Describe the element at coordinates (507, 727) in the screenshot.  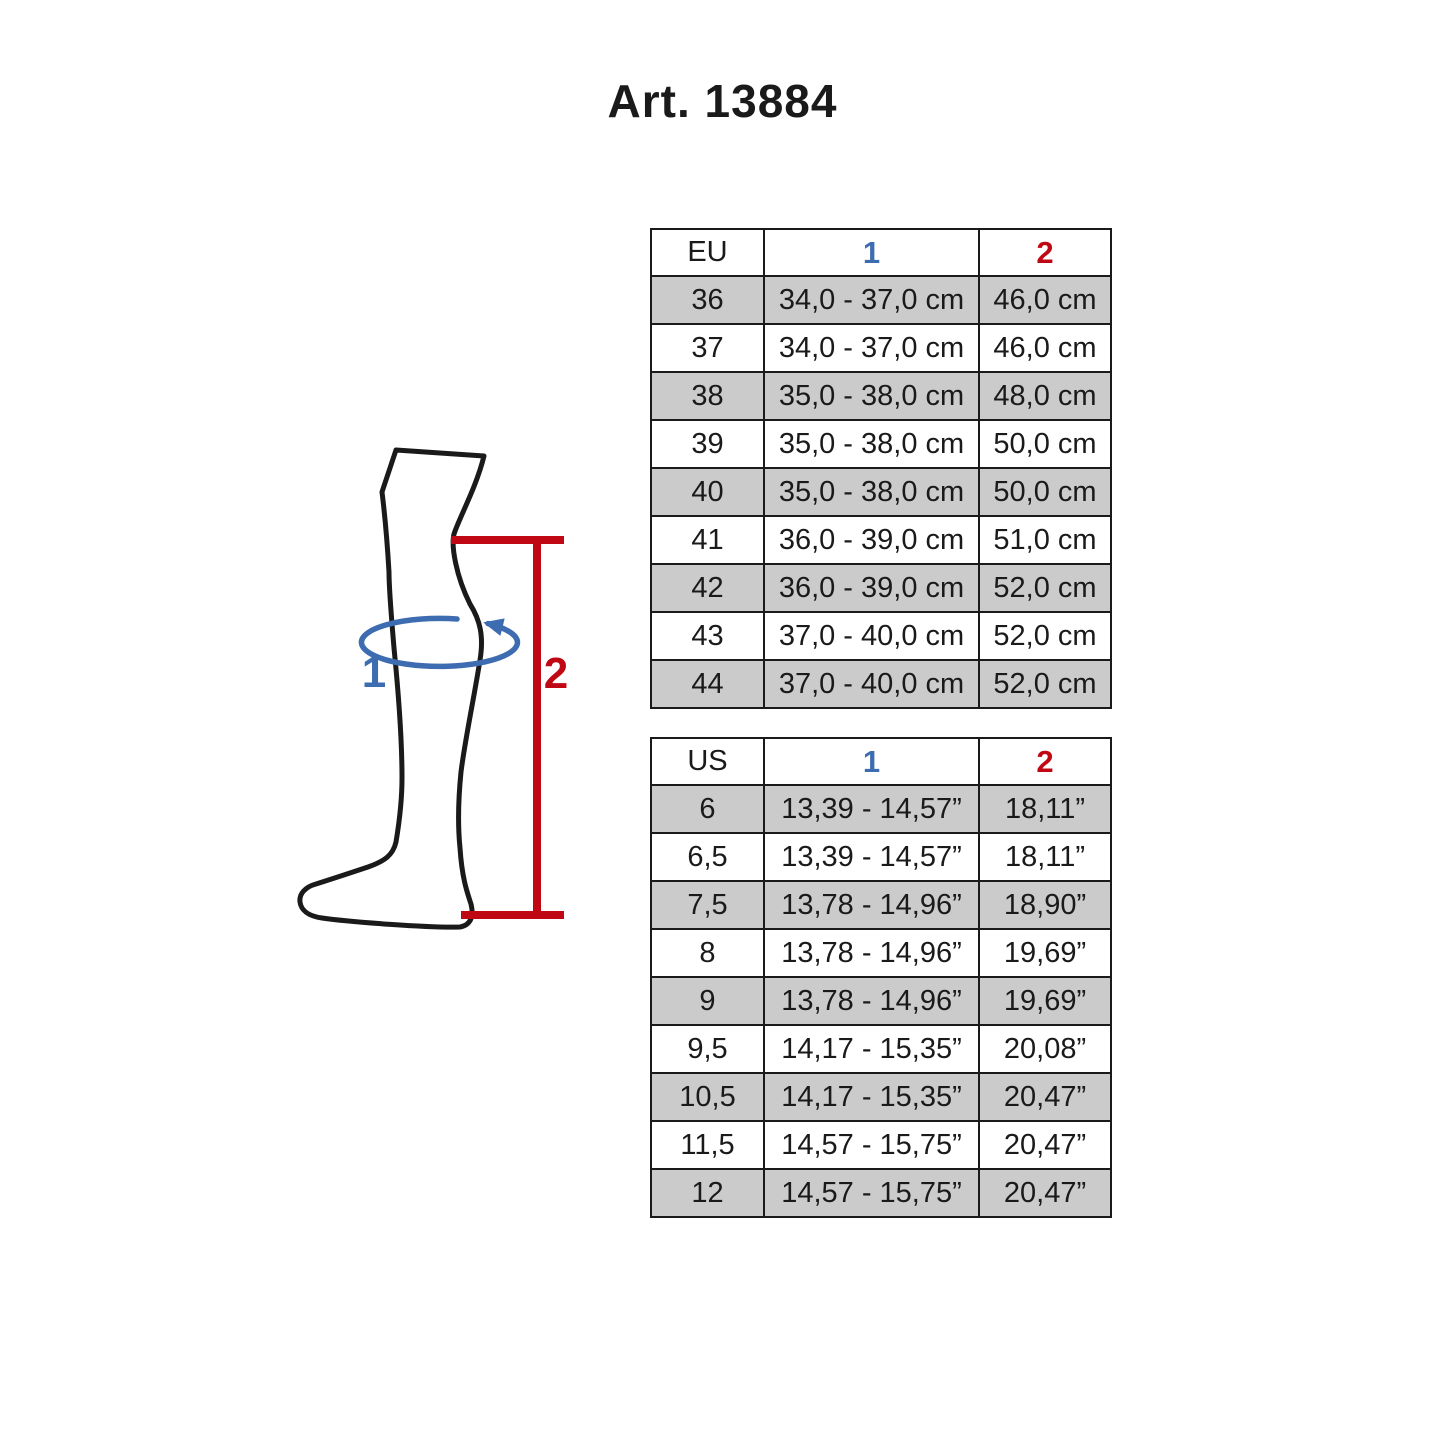
I see `height-measure-lines` at that location.